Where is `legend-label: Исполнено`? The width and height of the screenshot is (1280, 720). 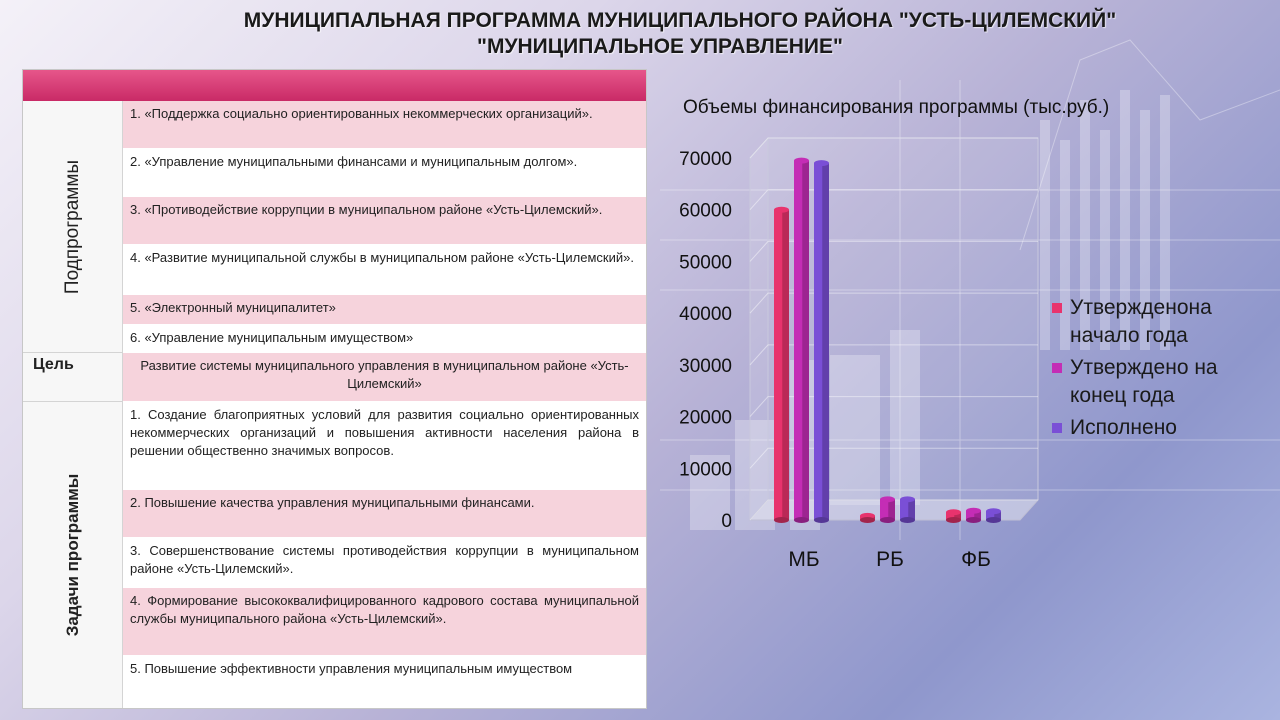 legend-label: Исполнено is located at coordinates (1123, 427).